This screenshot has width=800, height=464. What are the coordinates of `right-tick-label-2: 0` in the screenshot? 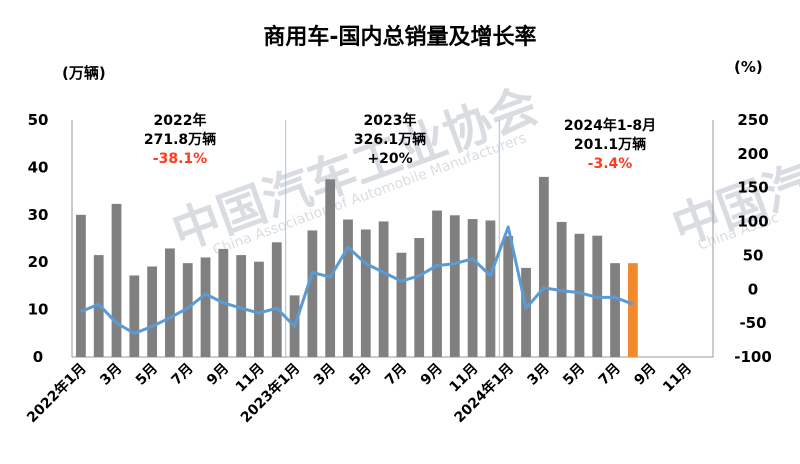 It's located at (753, 289).